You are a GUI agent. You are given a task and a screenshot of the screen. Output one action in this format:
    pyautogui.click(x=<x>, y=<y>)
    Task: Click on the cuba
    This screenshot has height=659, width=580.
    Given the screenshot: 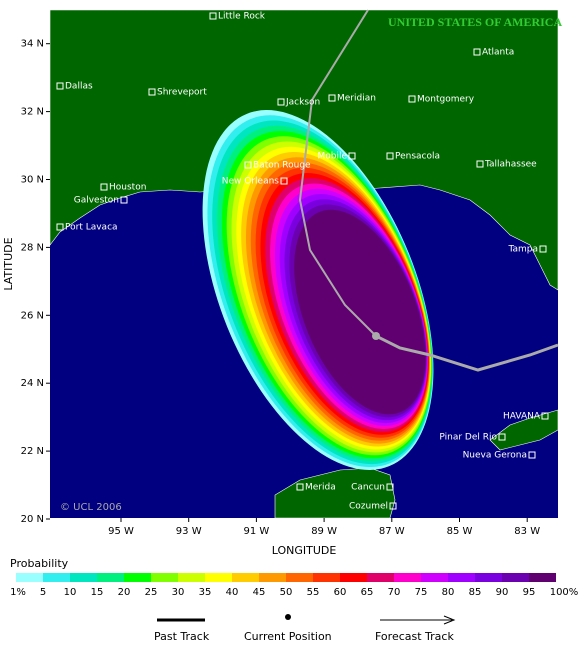 What is the action you would take?
    pyautogui.click(x=524, y=430)
    